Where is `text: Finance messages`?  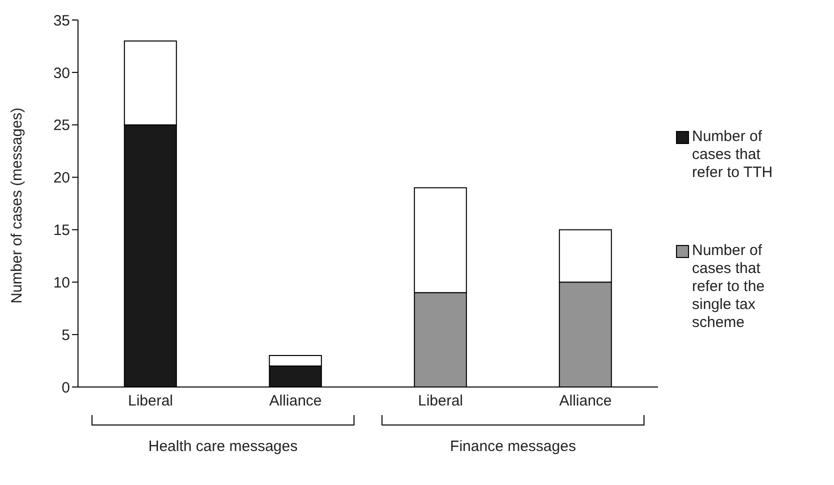
text: Finance messages is located at coordinates (513, 446).